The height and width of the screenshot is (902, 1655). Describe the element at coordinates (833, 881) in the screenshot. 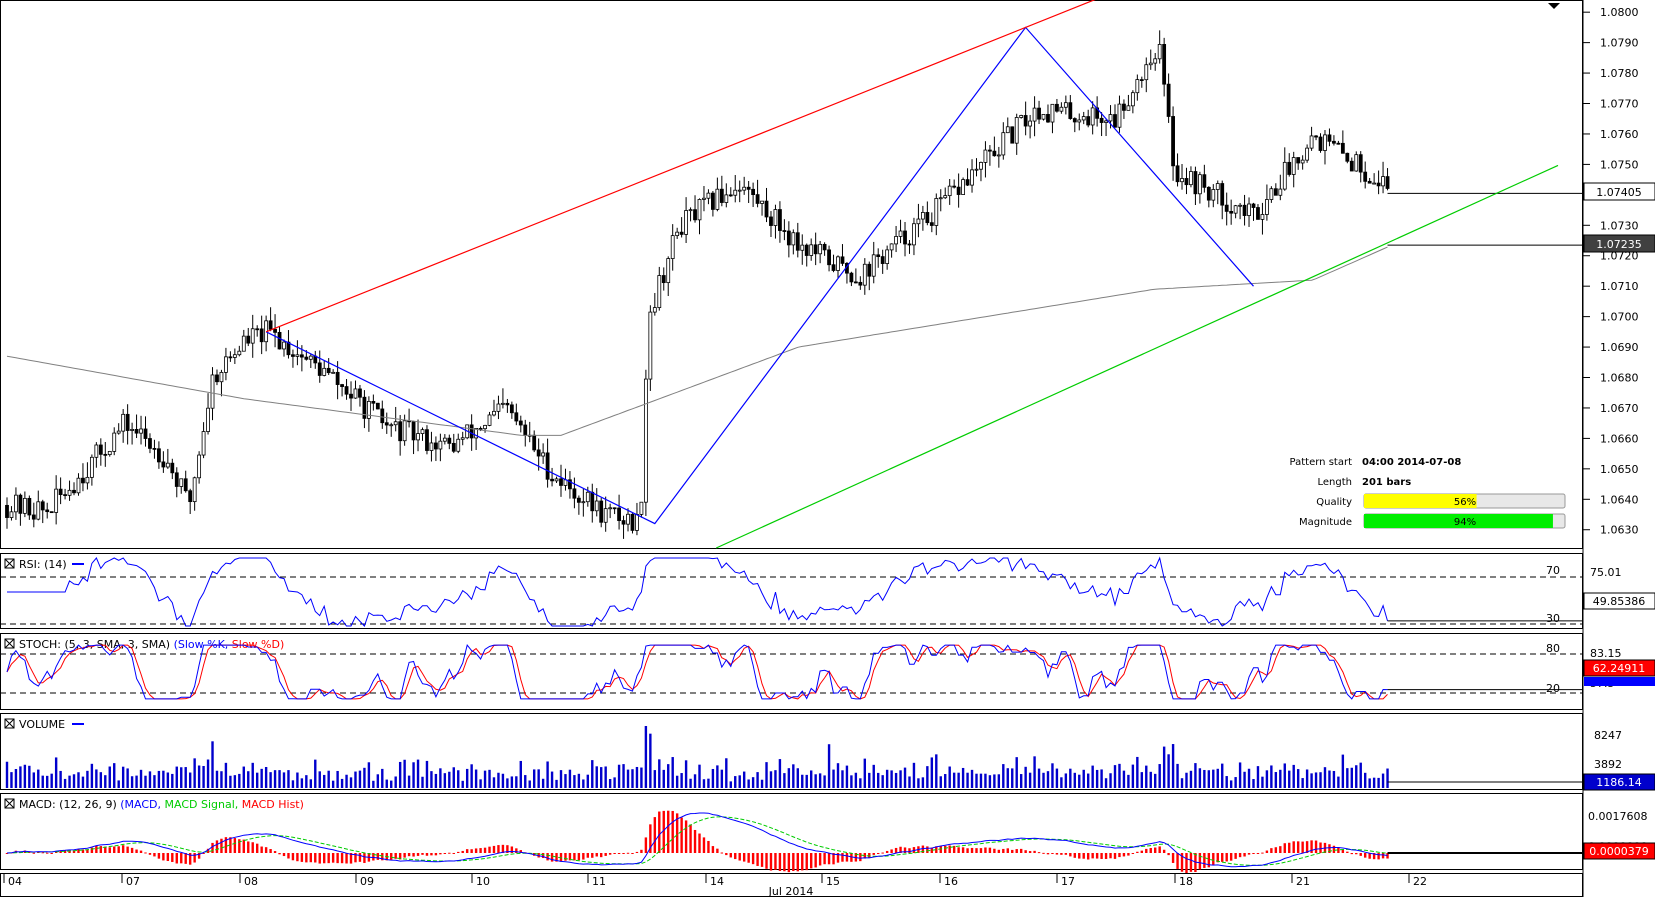

I see `time-tick-label: 15` at that location.